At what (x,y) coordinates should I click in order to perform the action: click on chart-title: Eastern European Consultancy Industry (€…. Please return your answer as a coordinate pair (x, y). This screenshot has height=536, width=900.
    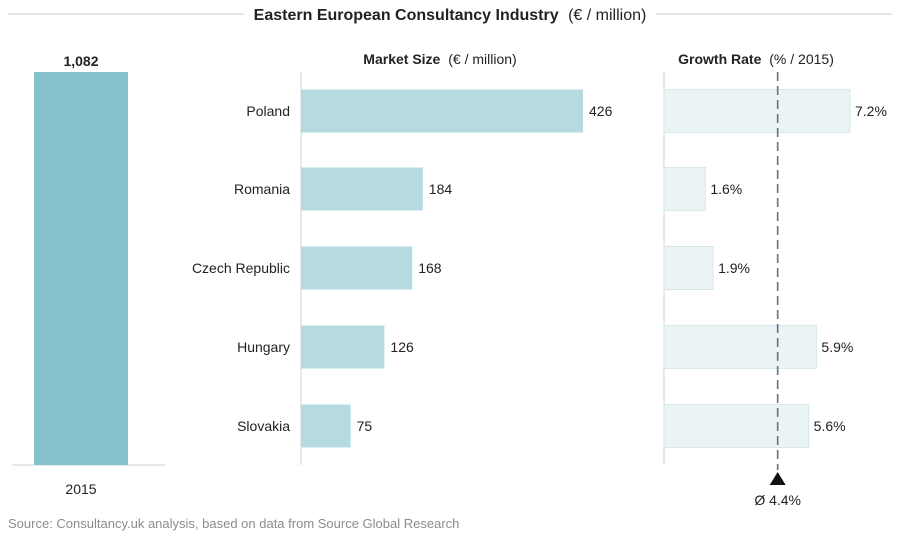
    Looking at the image, I should click on (450, 15).